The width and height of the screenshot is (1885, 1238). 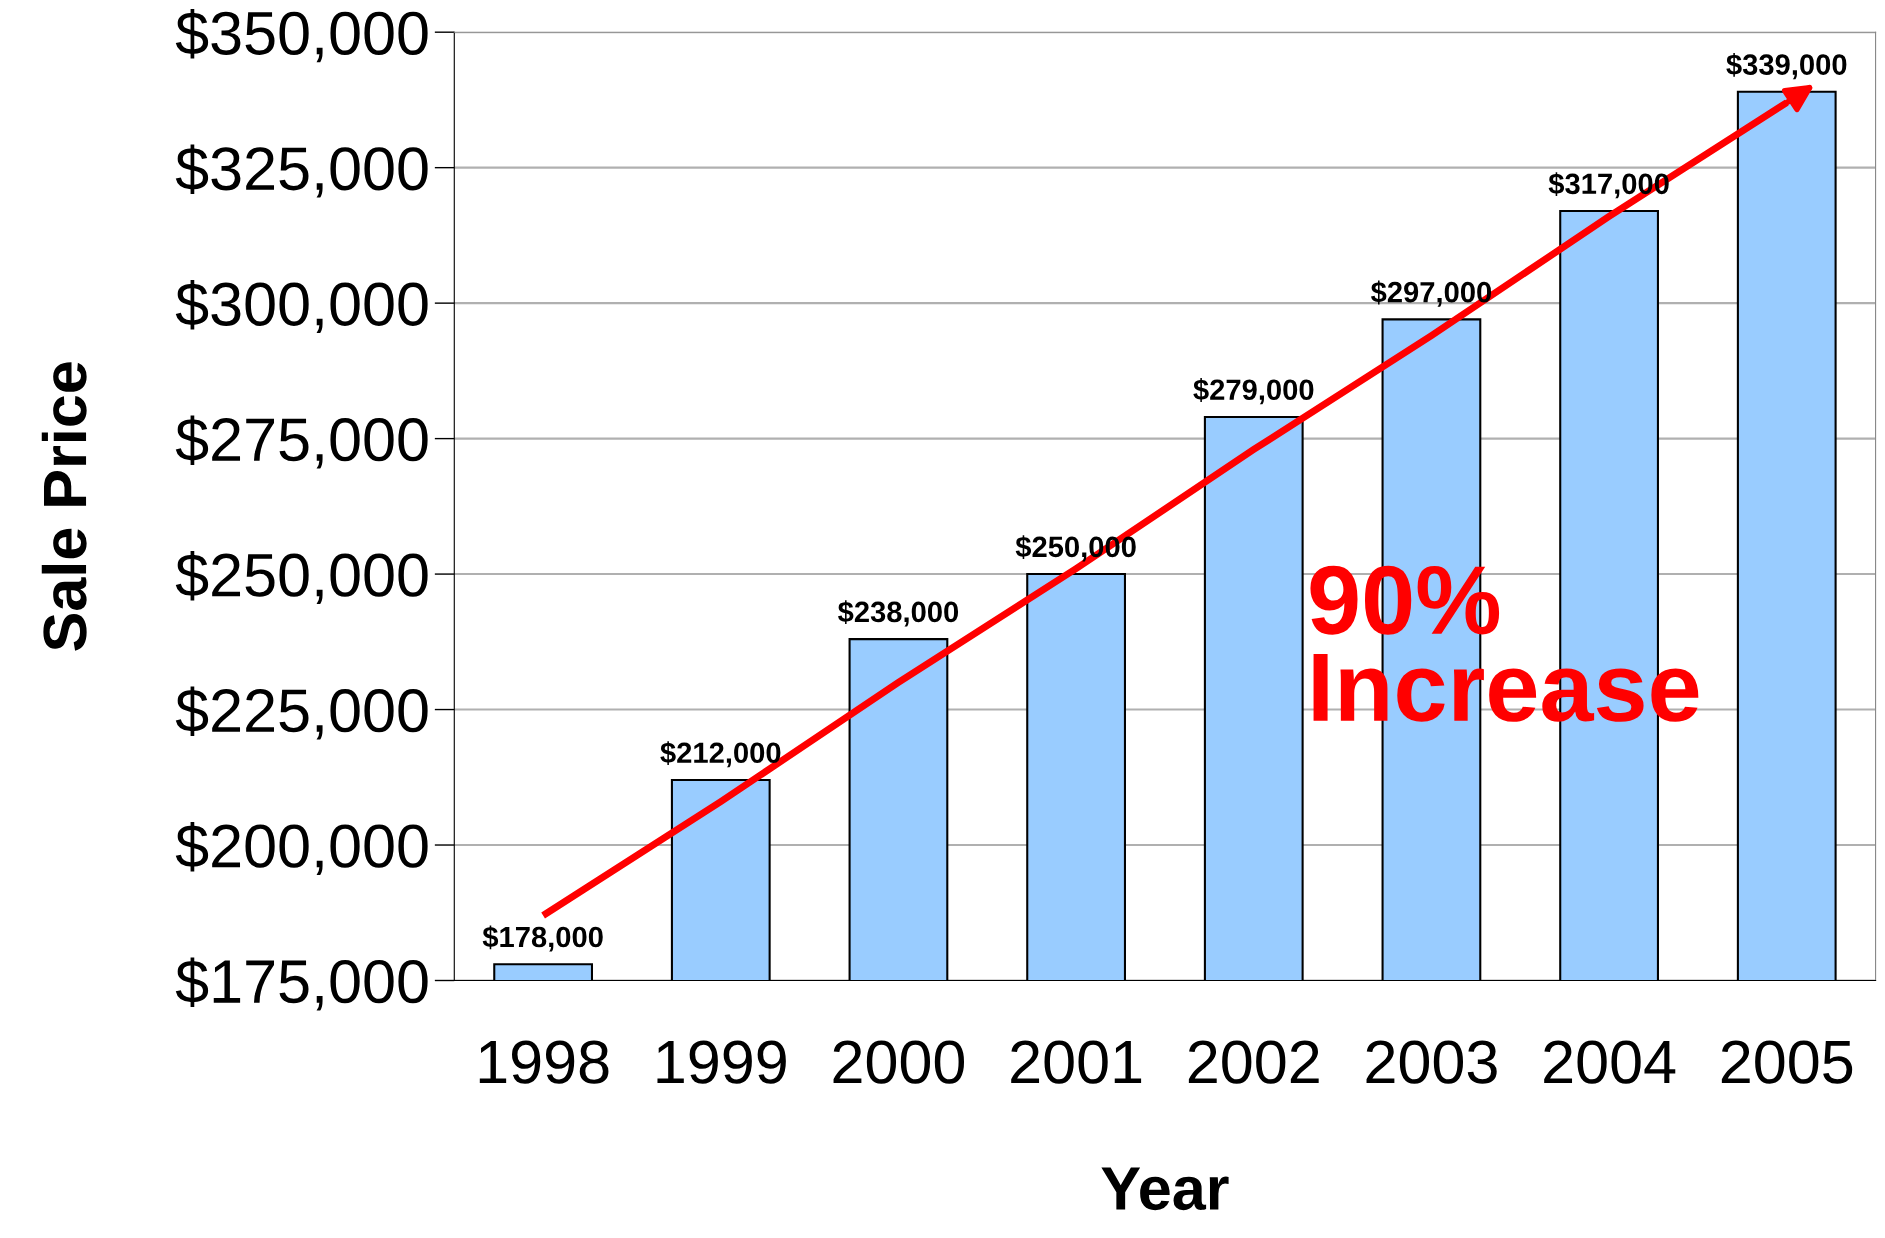 What do you see at coordinates (1431, 1062) in the screenshot?
I see `x-tick-label: 2003` at bounding box center [1431, 1062].